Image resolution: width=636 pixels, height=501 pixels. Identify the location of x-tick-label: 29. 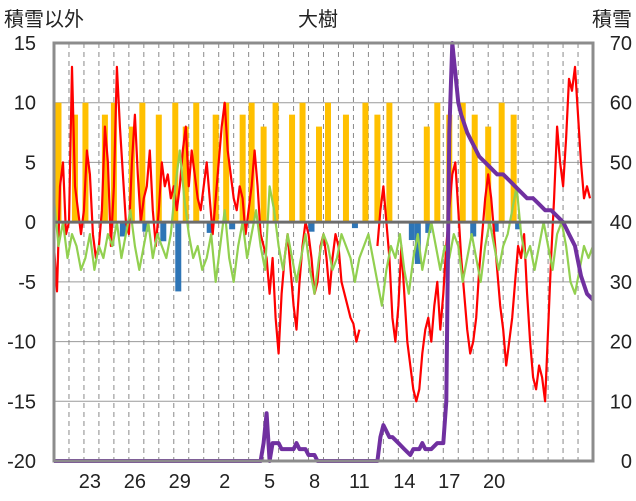
(180, 482).